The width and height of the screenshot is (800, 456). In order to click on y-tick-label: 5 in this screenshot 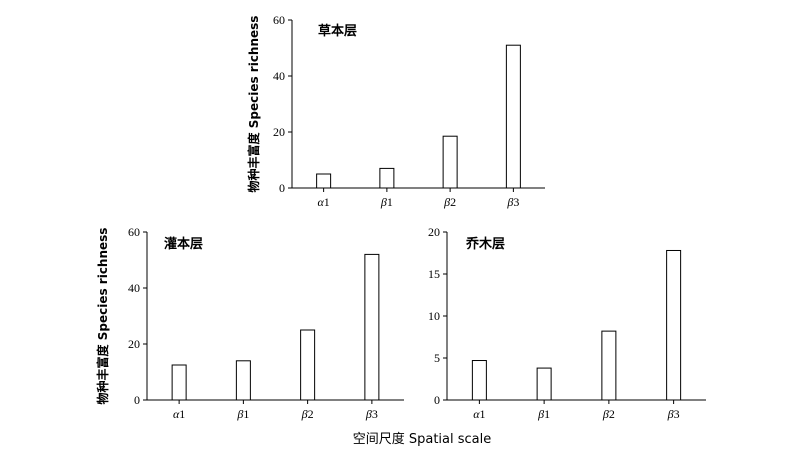, I will do `click(437, 358)`.